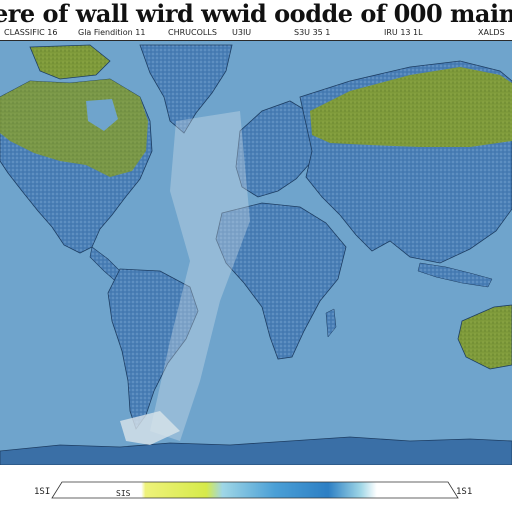  I want to click on landmass-indonesia, so click(455, 275).